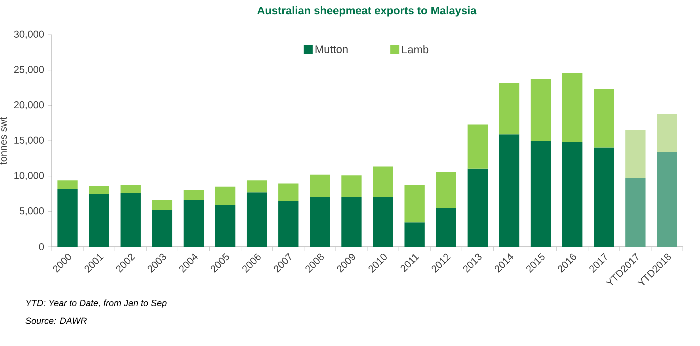  What do you see at coordinates (4, 141) in the screenshot?
I see `y-axis-title: tonnes swt` at bounding box center [4, 141].